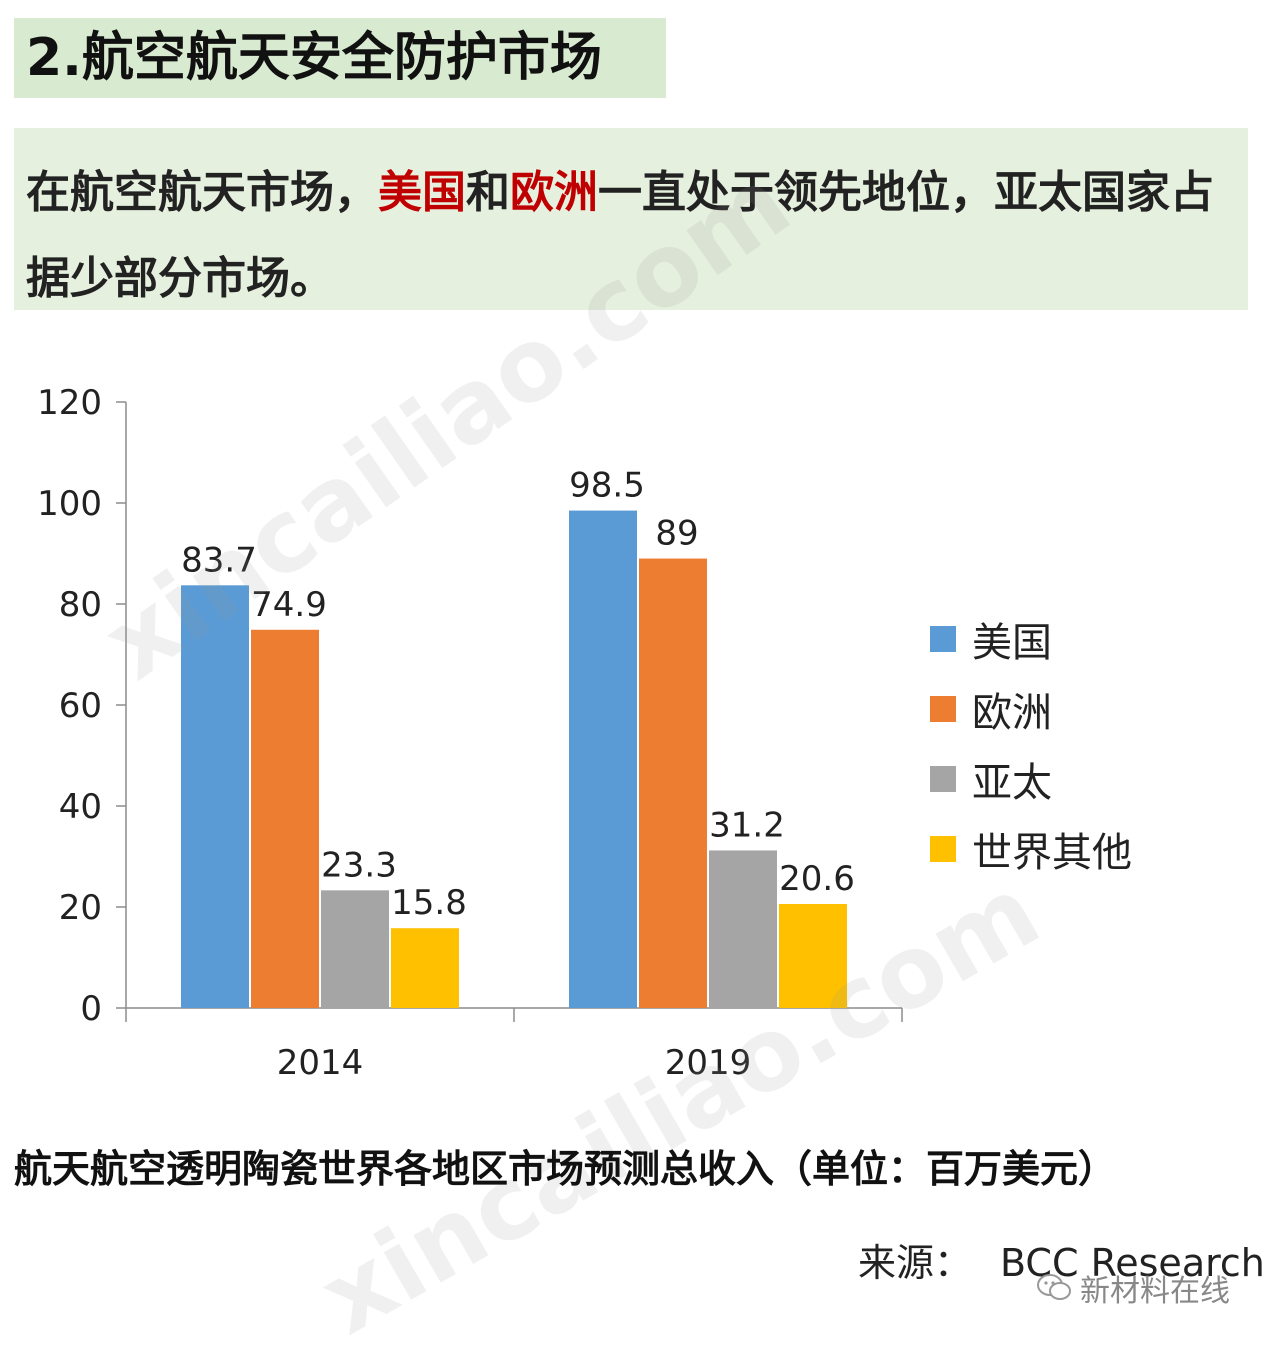 The height and width of the screenshot is (1357, 1280). Describe the element at coordinates (359, 865) in the screenshot. I see `data-label: 23.3` at that location.